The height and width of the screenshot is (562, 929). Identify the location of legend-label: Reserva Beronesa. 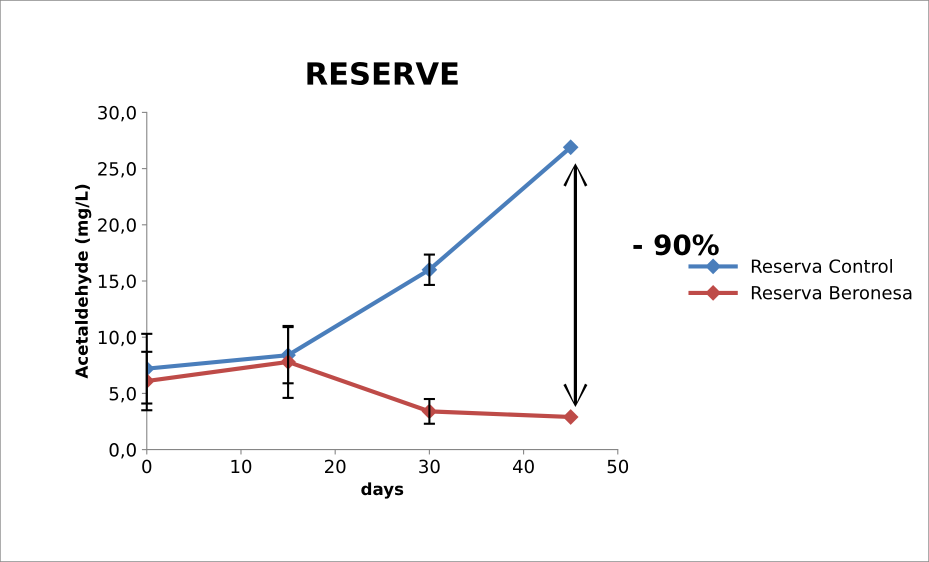
(832, 293).